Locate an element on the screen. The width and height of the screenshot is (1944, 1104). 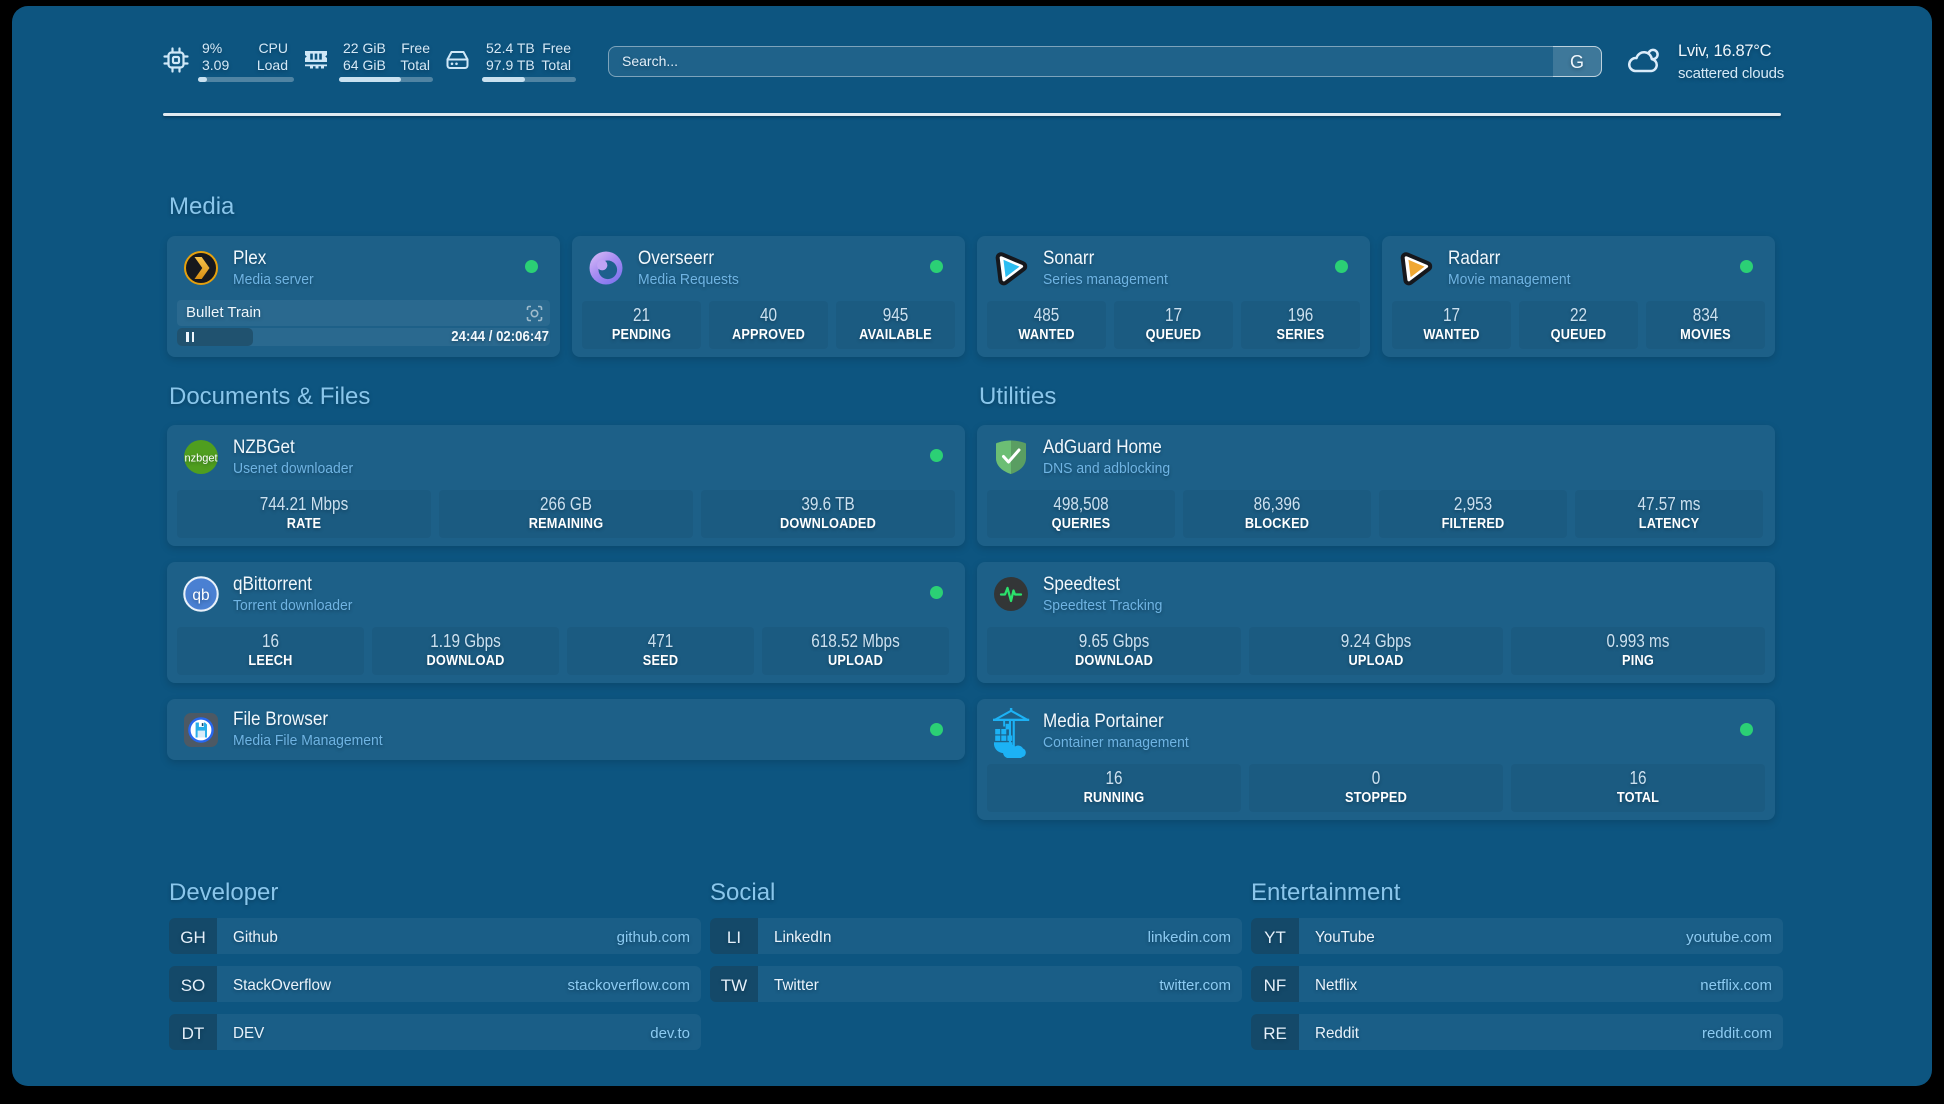
svg-text: qb is located at coordinates (200, 595).